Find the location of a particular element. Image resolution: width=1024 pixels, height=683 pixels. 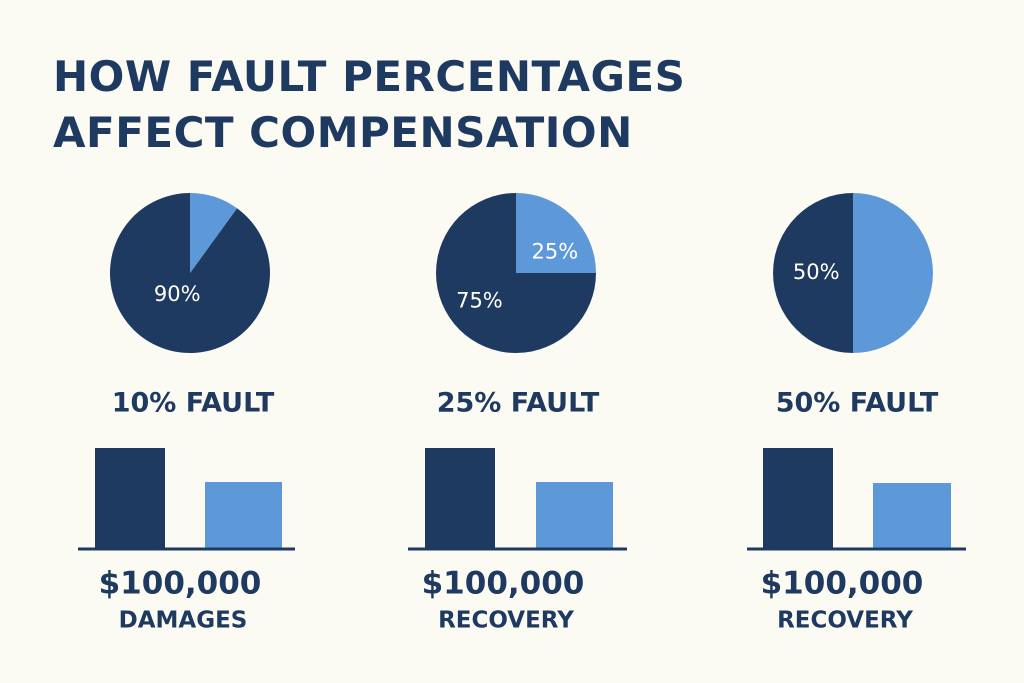

pie-slice-label: 75% is located at coordinates (479, 301).